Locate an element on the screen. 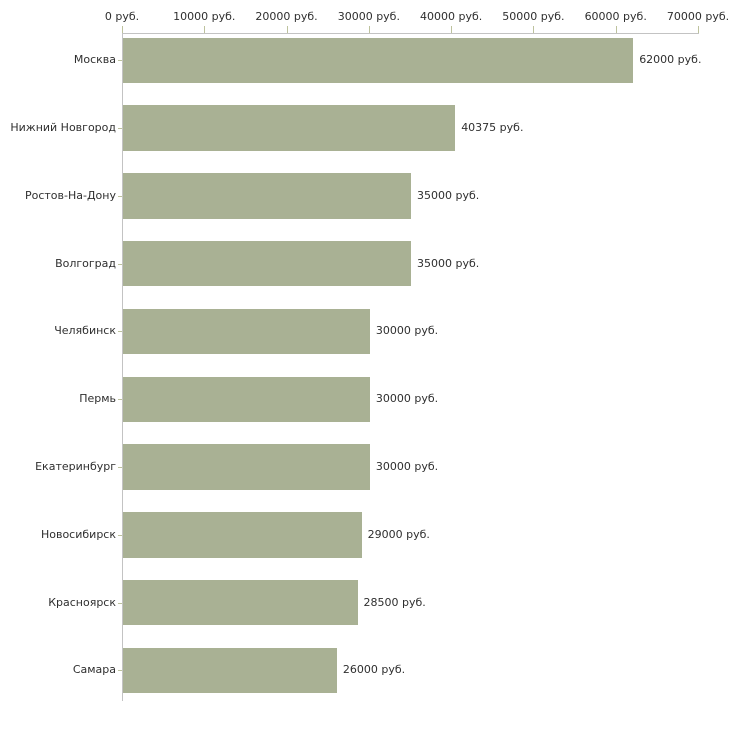  category-label: Челябинск is located at coordinates (85, 331).